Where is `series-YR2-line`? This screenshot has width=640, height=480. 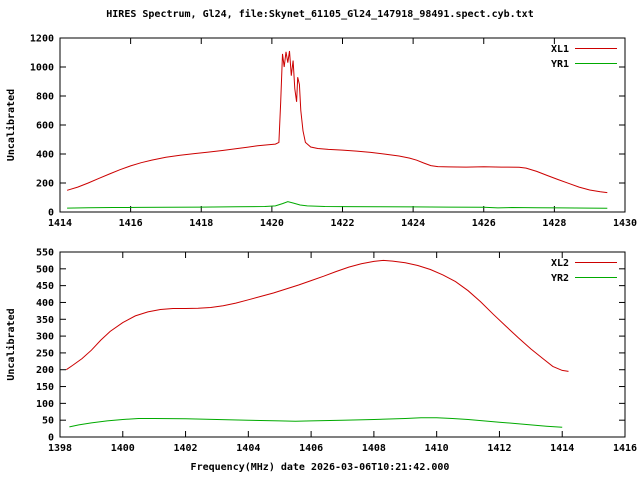
series-YR2-line is located at coordinates (316, 422).